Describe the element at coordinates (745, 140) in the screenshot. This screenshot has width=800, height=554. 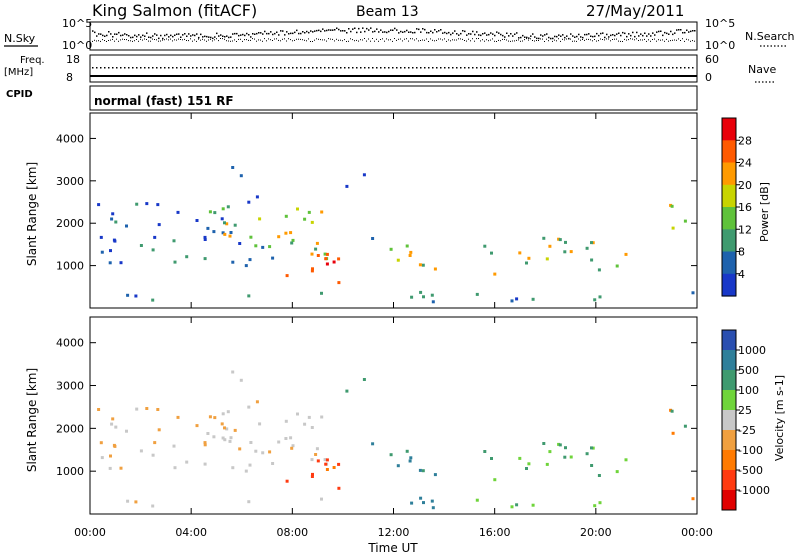
I see `colorbar-tick-label: 28` at that location.